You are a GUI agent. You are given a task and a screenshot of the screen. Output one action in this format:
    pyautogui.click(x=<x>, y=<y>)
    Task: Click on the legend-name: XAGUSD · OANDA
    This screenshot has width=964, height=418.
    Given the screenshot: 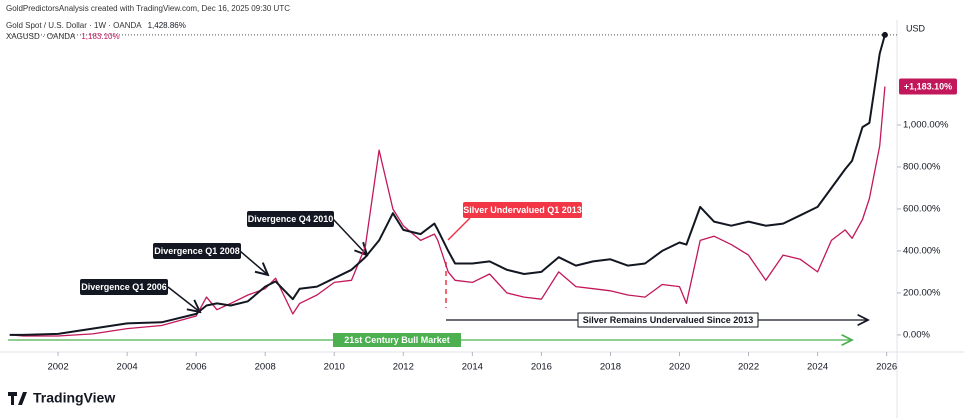 What is the action you would take?
    pyautogui.click(x=41, y=36)
    